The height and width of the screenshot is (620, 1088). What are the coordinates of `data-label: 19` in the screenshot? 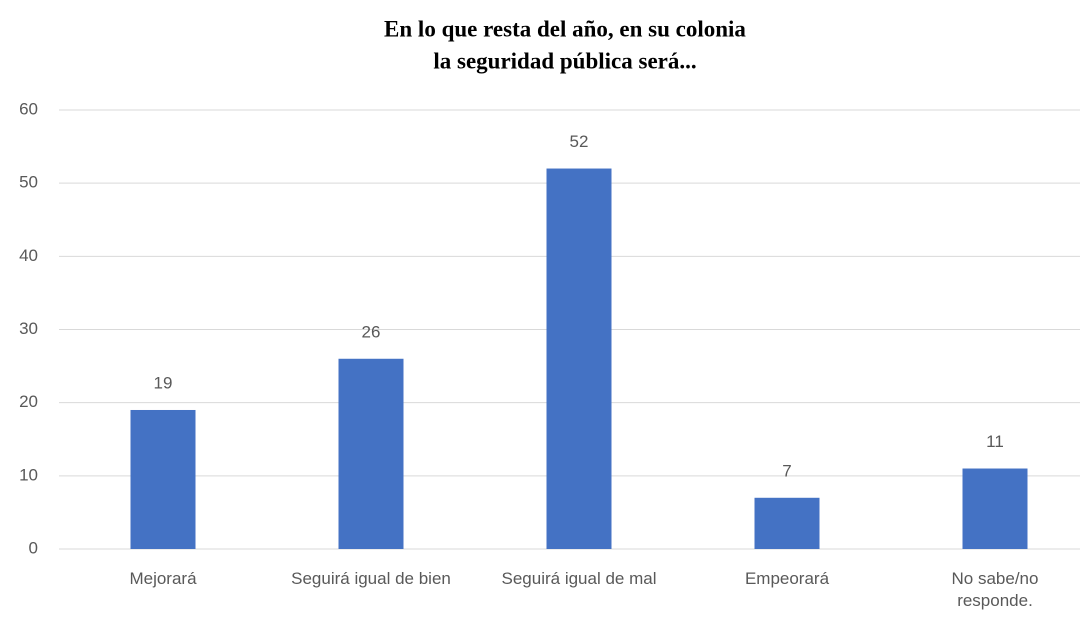 It's located at (163, 382).